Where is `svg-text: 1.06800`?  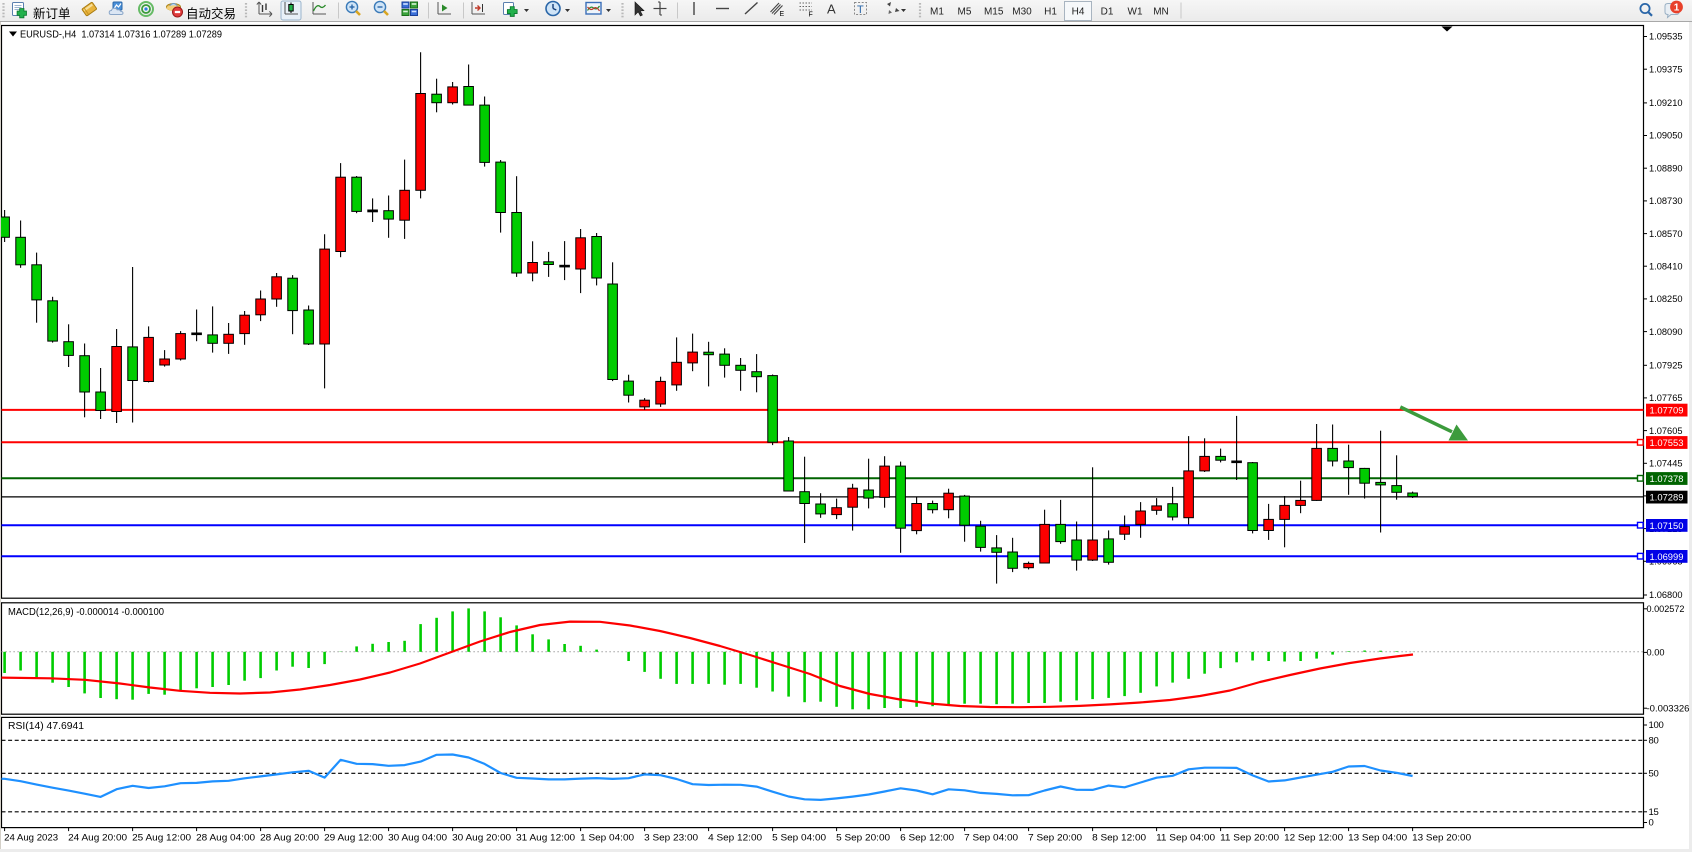
svg-text: 1.06800 is located at coordinates (1666, 595).